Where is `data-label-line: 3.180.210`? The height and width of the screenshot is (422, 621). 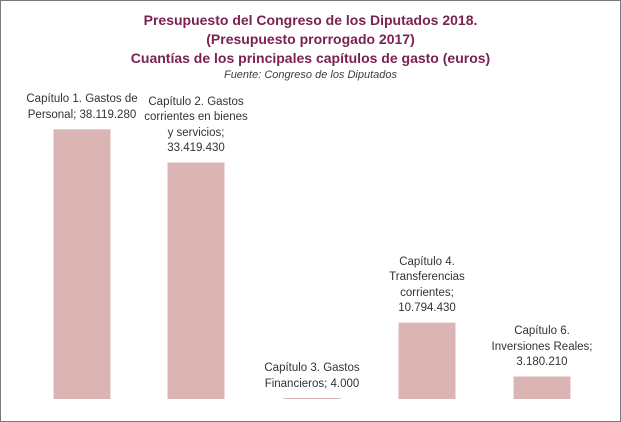 data-label-line: 3.180.210 is located at coordinates (542, 362).